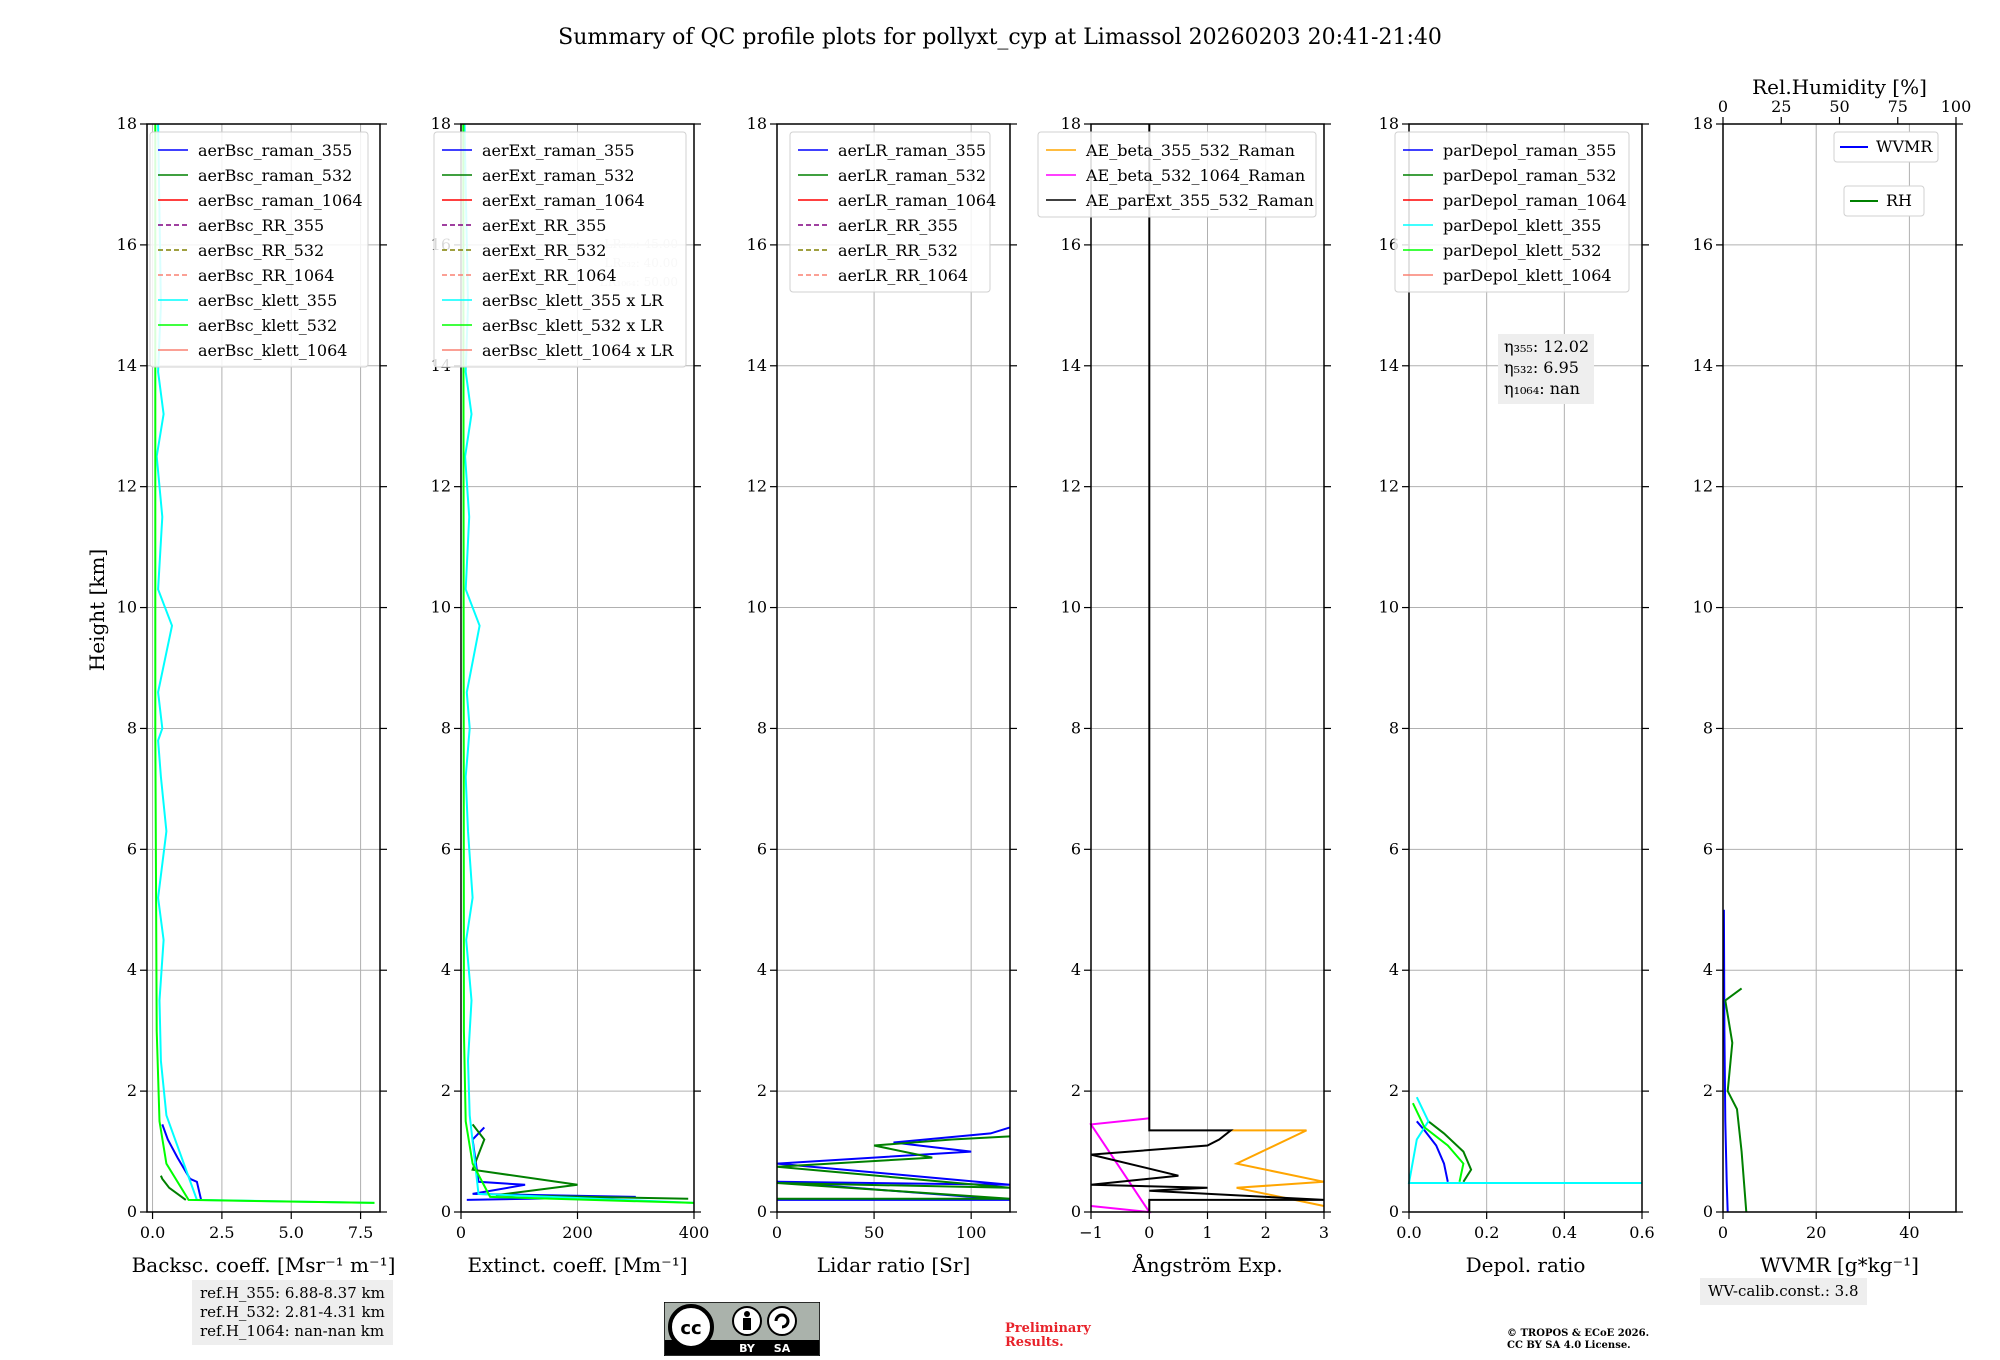 The image size is (2000, 1360). I want to click on legend-label: RH, so click(1899, 200).